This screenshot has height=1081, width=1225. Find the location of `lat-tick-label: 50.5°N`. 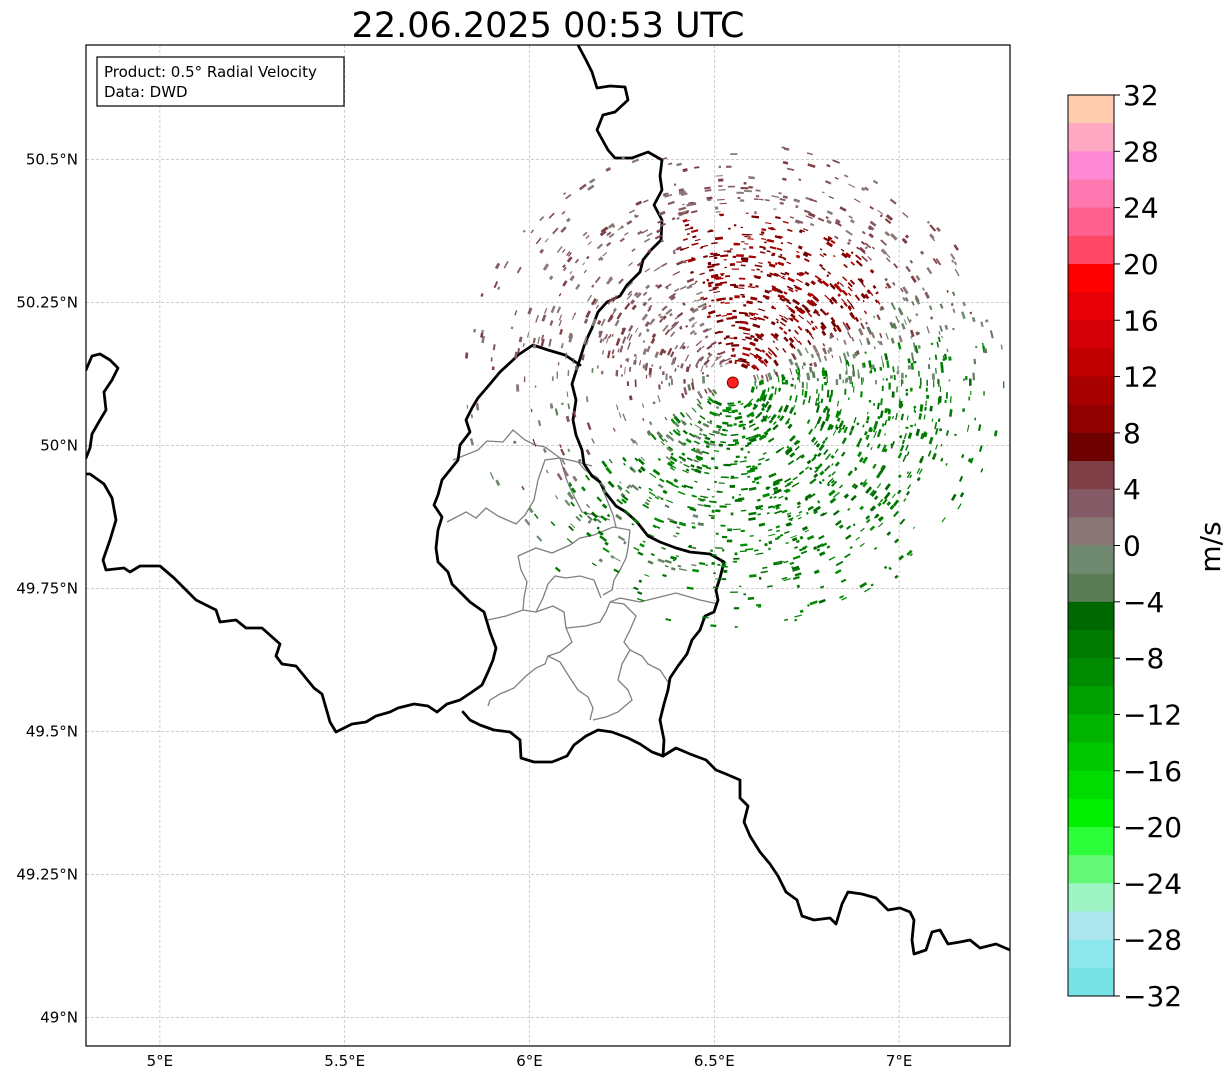

lat-tick-label: 50.5°N is located at coordinates (52, 159).